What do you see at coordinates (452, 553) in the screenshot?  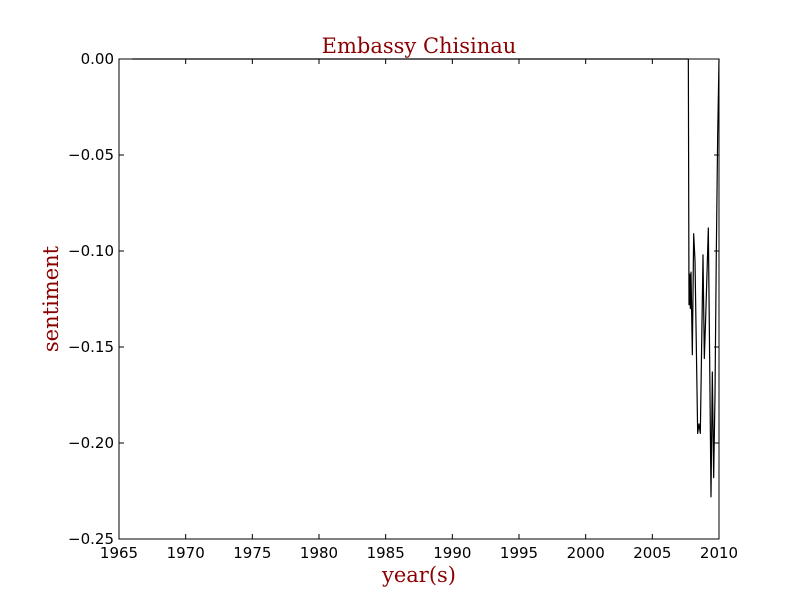 I see `x-tick-label: 1990` at bounding box center [452, 553].